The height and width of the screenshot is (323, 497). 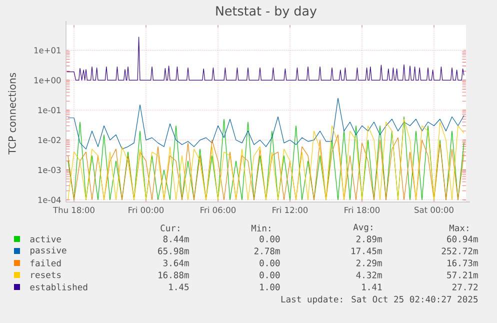 I want to click on text: 65.98m, so click(x=173, y=251).